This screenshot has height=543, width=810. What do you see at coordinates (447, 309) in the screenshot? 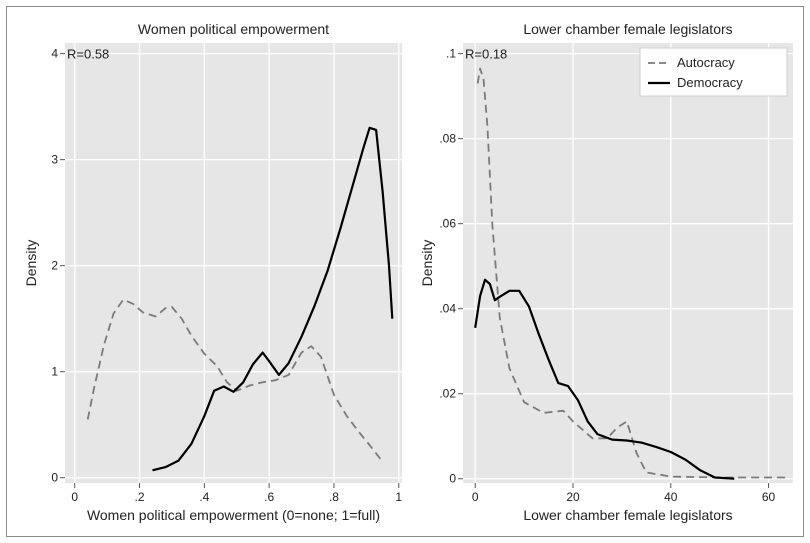
I see `y-tick-label: .04` at bounding box center [447, 309].